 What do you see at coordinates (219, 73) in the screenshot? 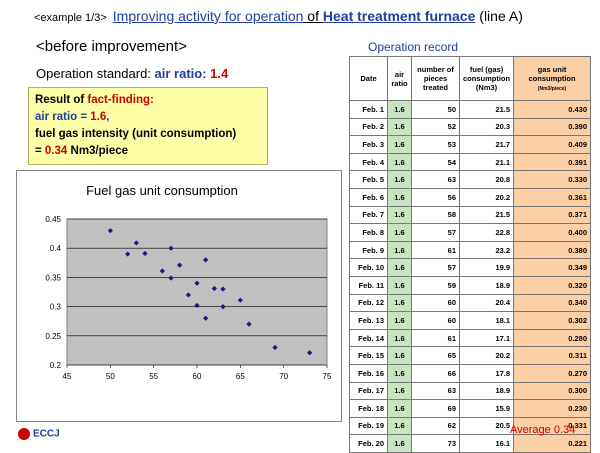
I see `air-ratio-value: 1.4` at bounding box center [219, 73].